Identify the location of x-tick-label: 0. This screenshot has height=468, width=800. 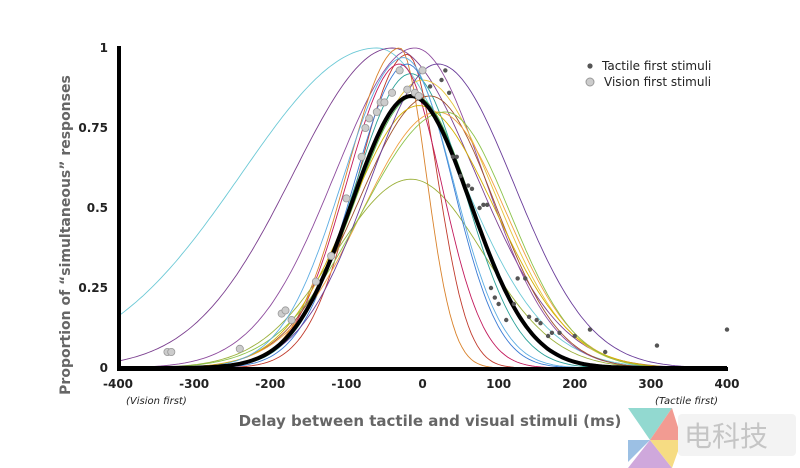
(422, 384).